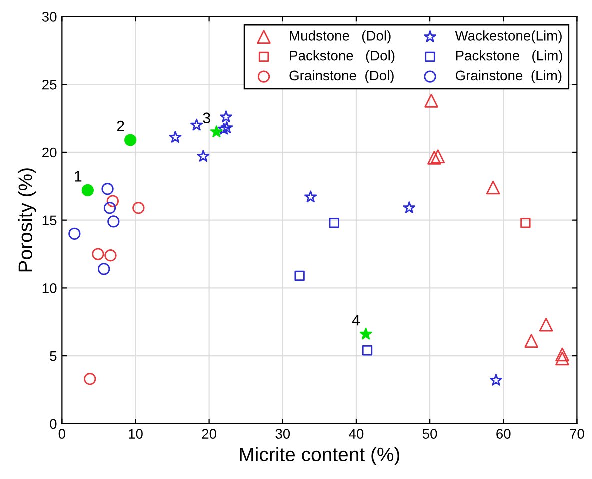 The image size is (592, 479). I want to click on legend-label: Mudstone (Dol), so click(340, 37).